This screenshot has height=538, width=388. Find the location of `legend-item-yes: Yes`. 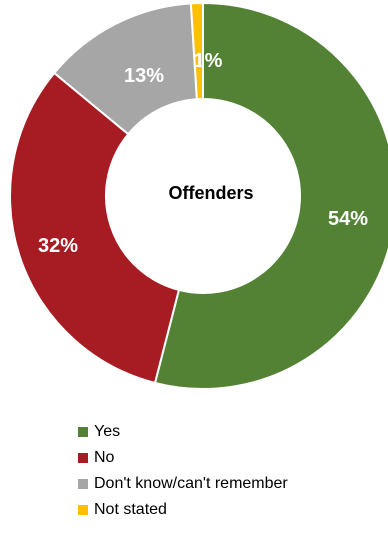

legend-item-yes: Yes is located at coordinates (183, 432).